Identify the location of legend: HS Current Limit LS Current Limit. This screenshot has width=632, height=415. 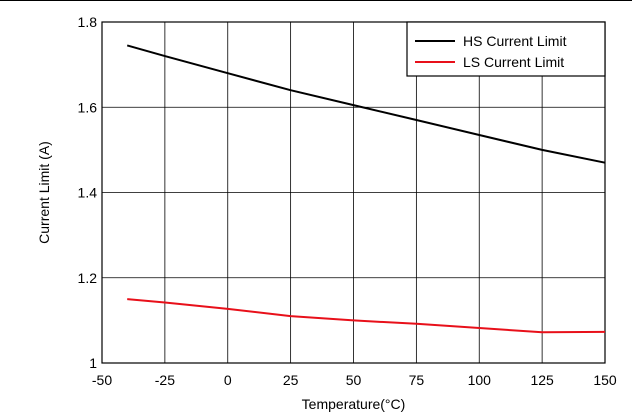
(506, 49).